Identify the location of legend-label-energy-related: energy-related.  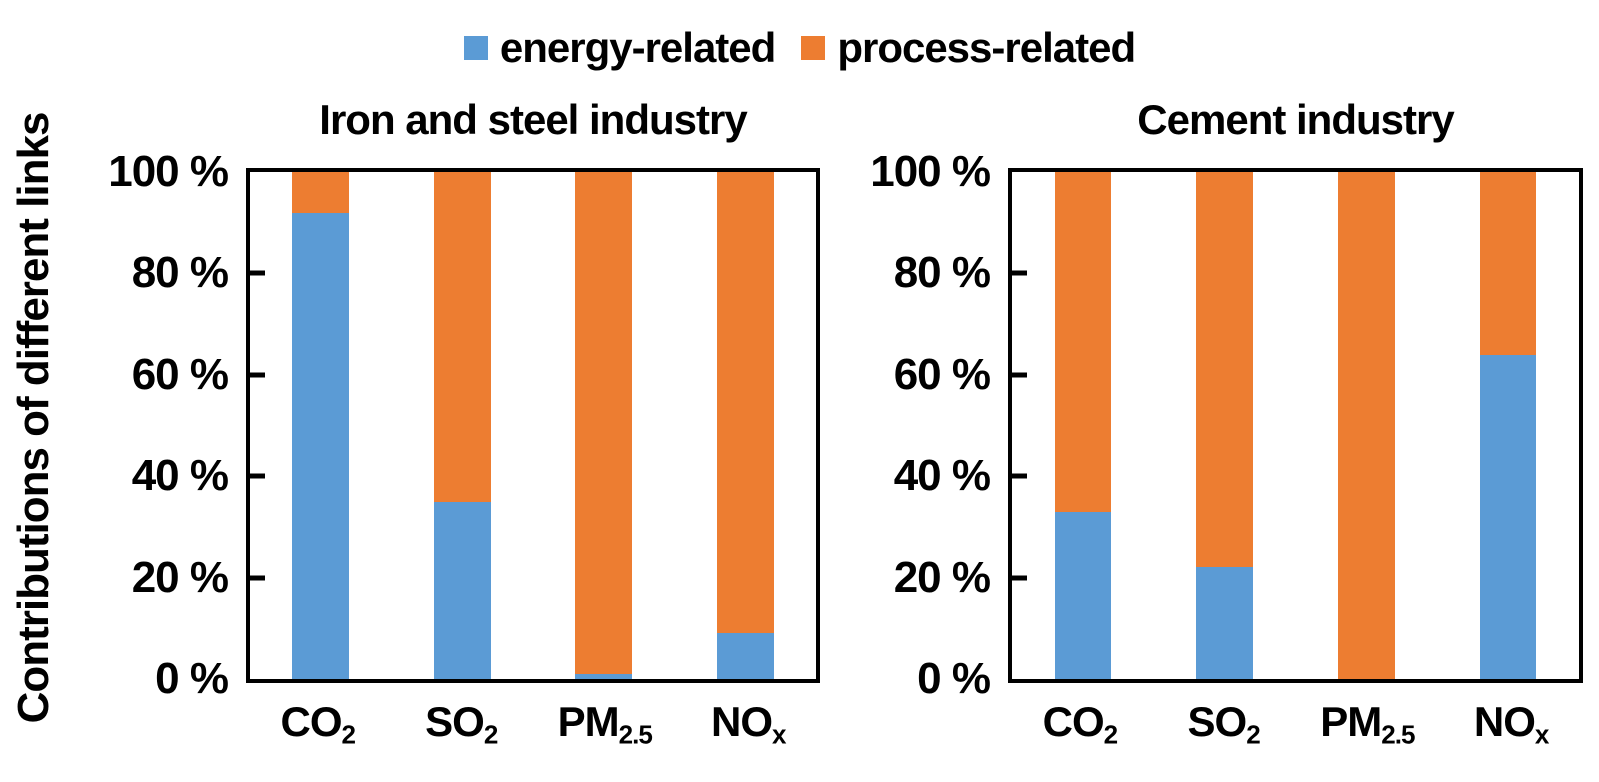
(637, 47).